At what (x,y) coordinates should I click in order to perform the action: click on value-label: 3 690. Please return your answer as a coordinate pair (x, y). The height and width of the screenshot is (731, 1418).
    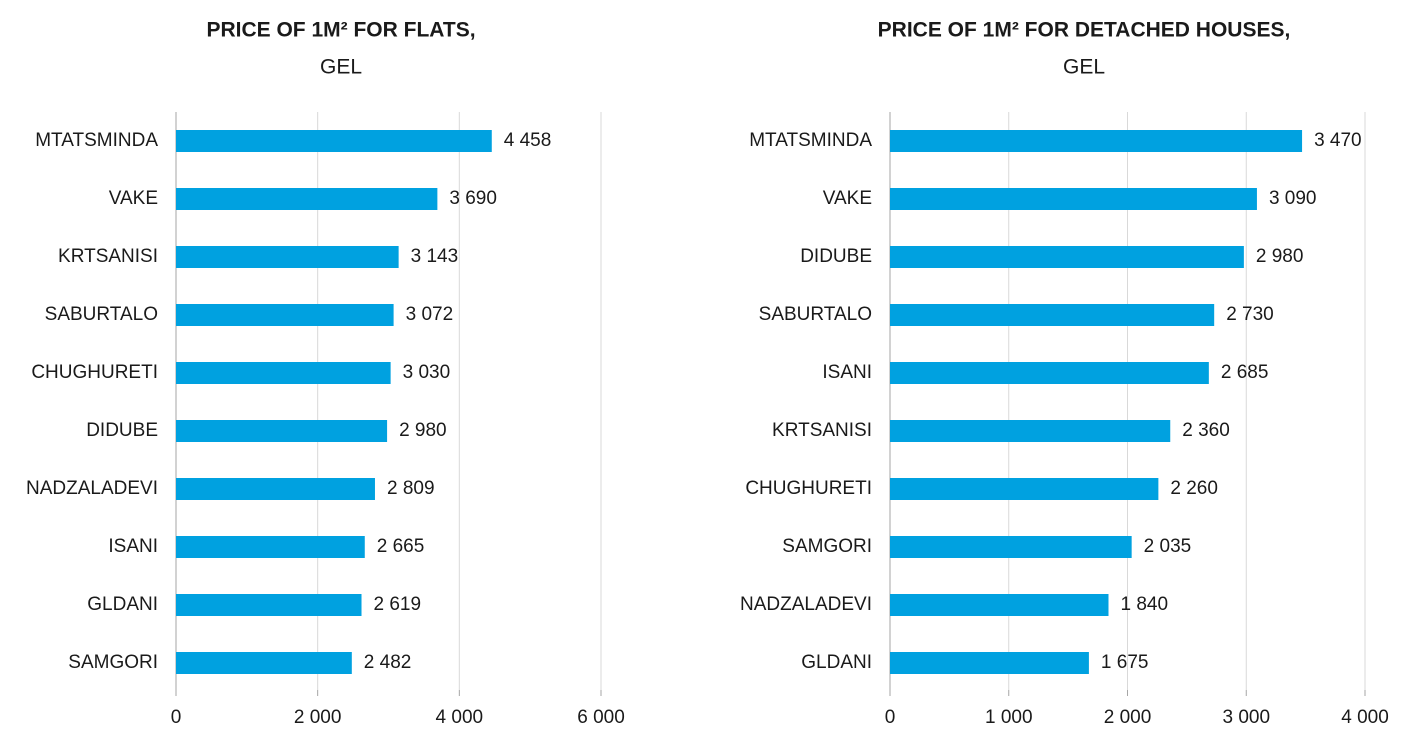
    Looking at the image, I should click on (473, 198).